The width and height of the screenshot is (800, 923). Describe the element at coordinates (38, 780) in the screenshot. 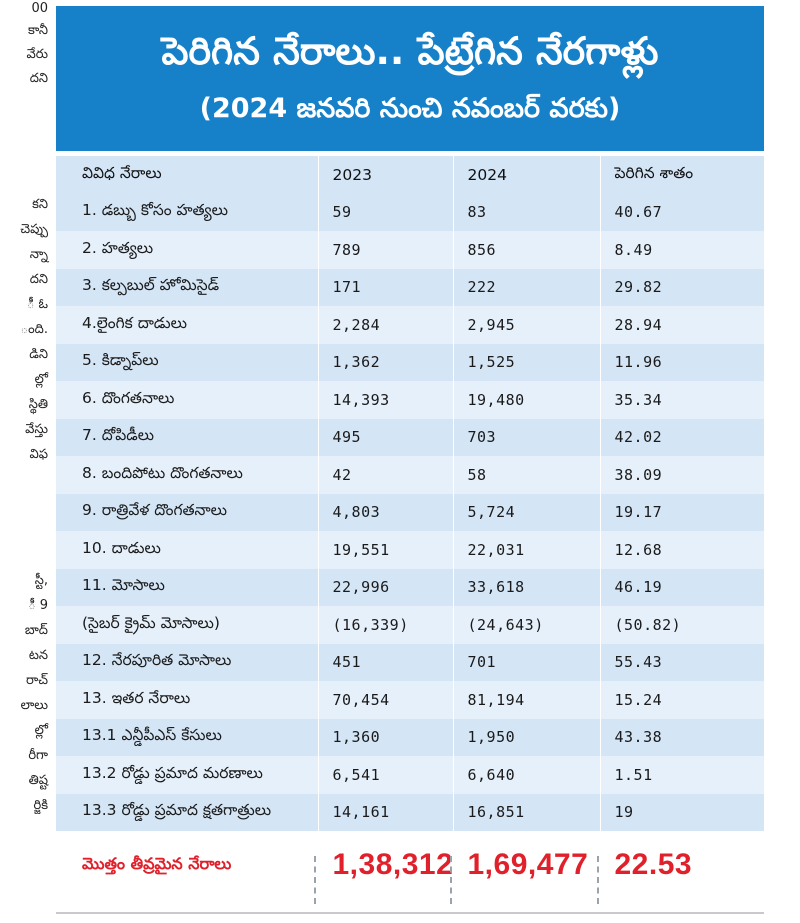

I see `side-text-line: తిష్ట` at that location.